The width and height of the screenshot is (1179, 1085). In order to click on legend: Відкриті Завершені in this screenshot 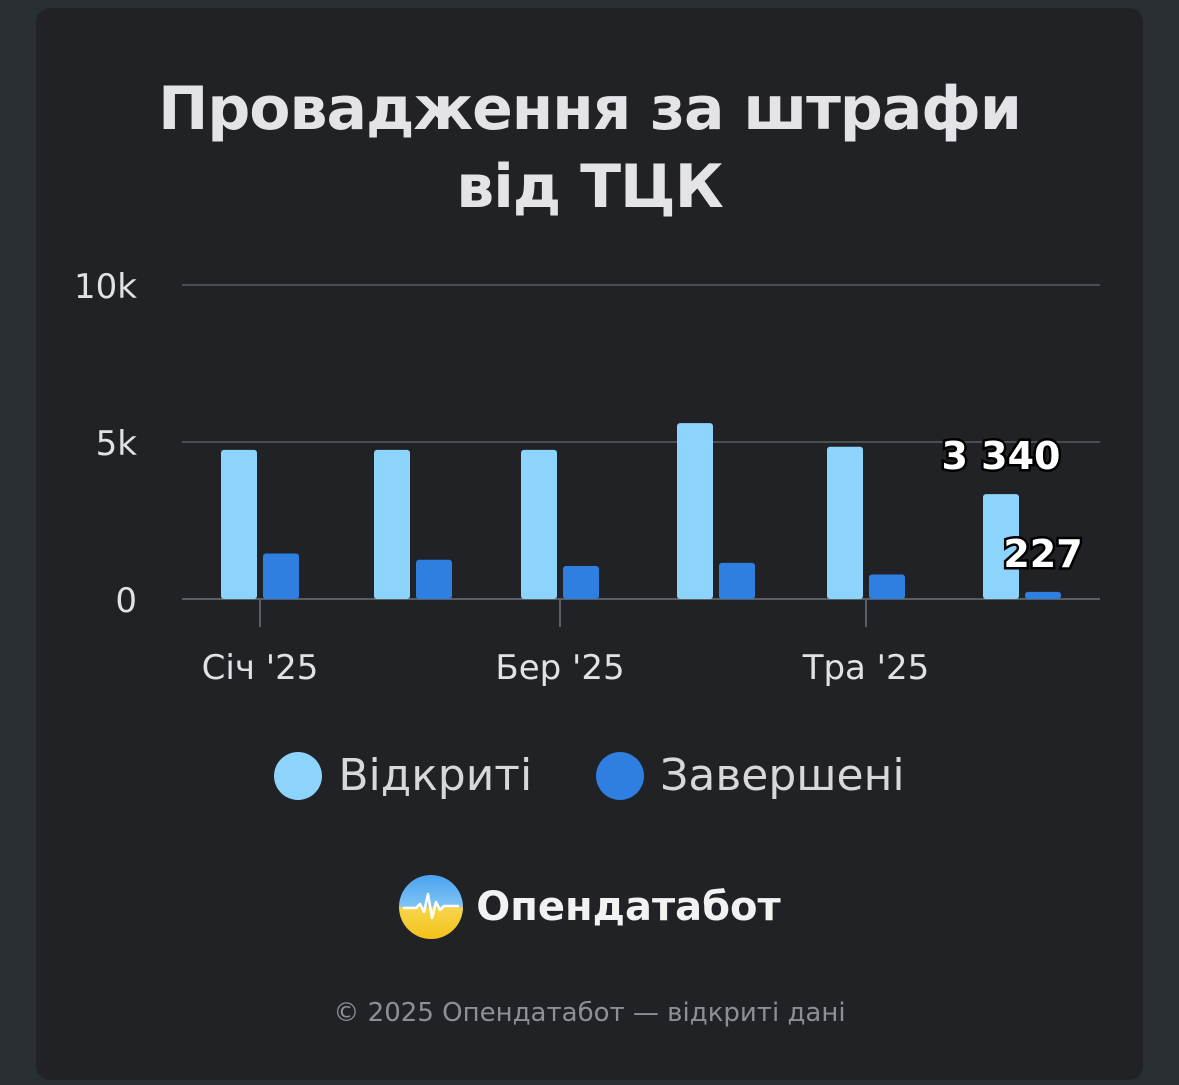, I will do `click(589, 775)`.